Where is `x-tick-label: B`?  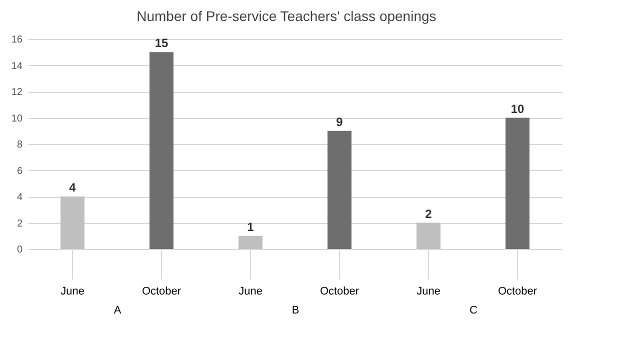
x-tick-label: B is located at coordinates (296, 310).